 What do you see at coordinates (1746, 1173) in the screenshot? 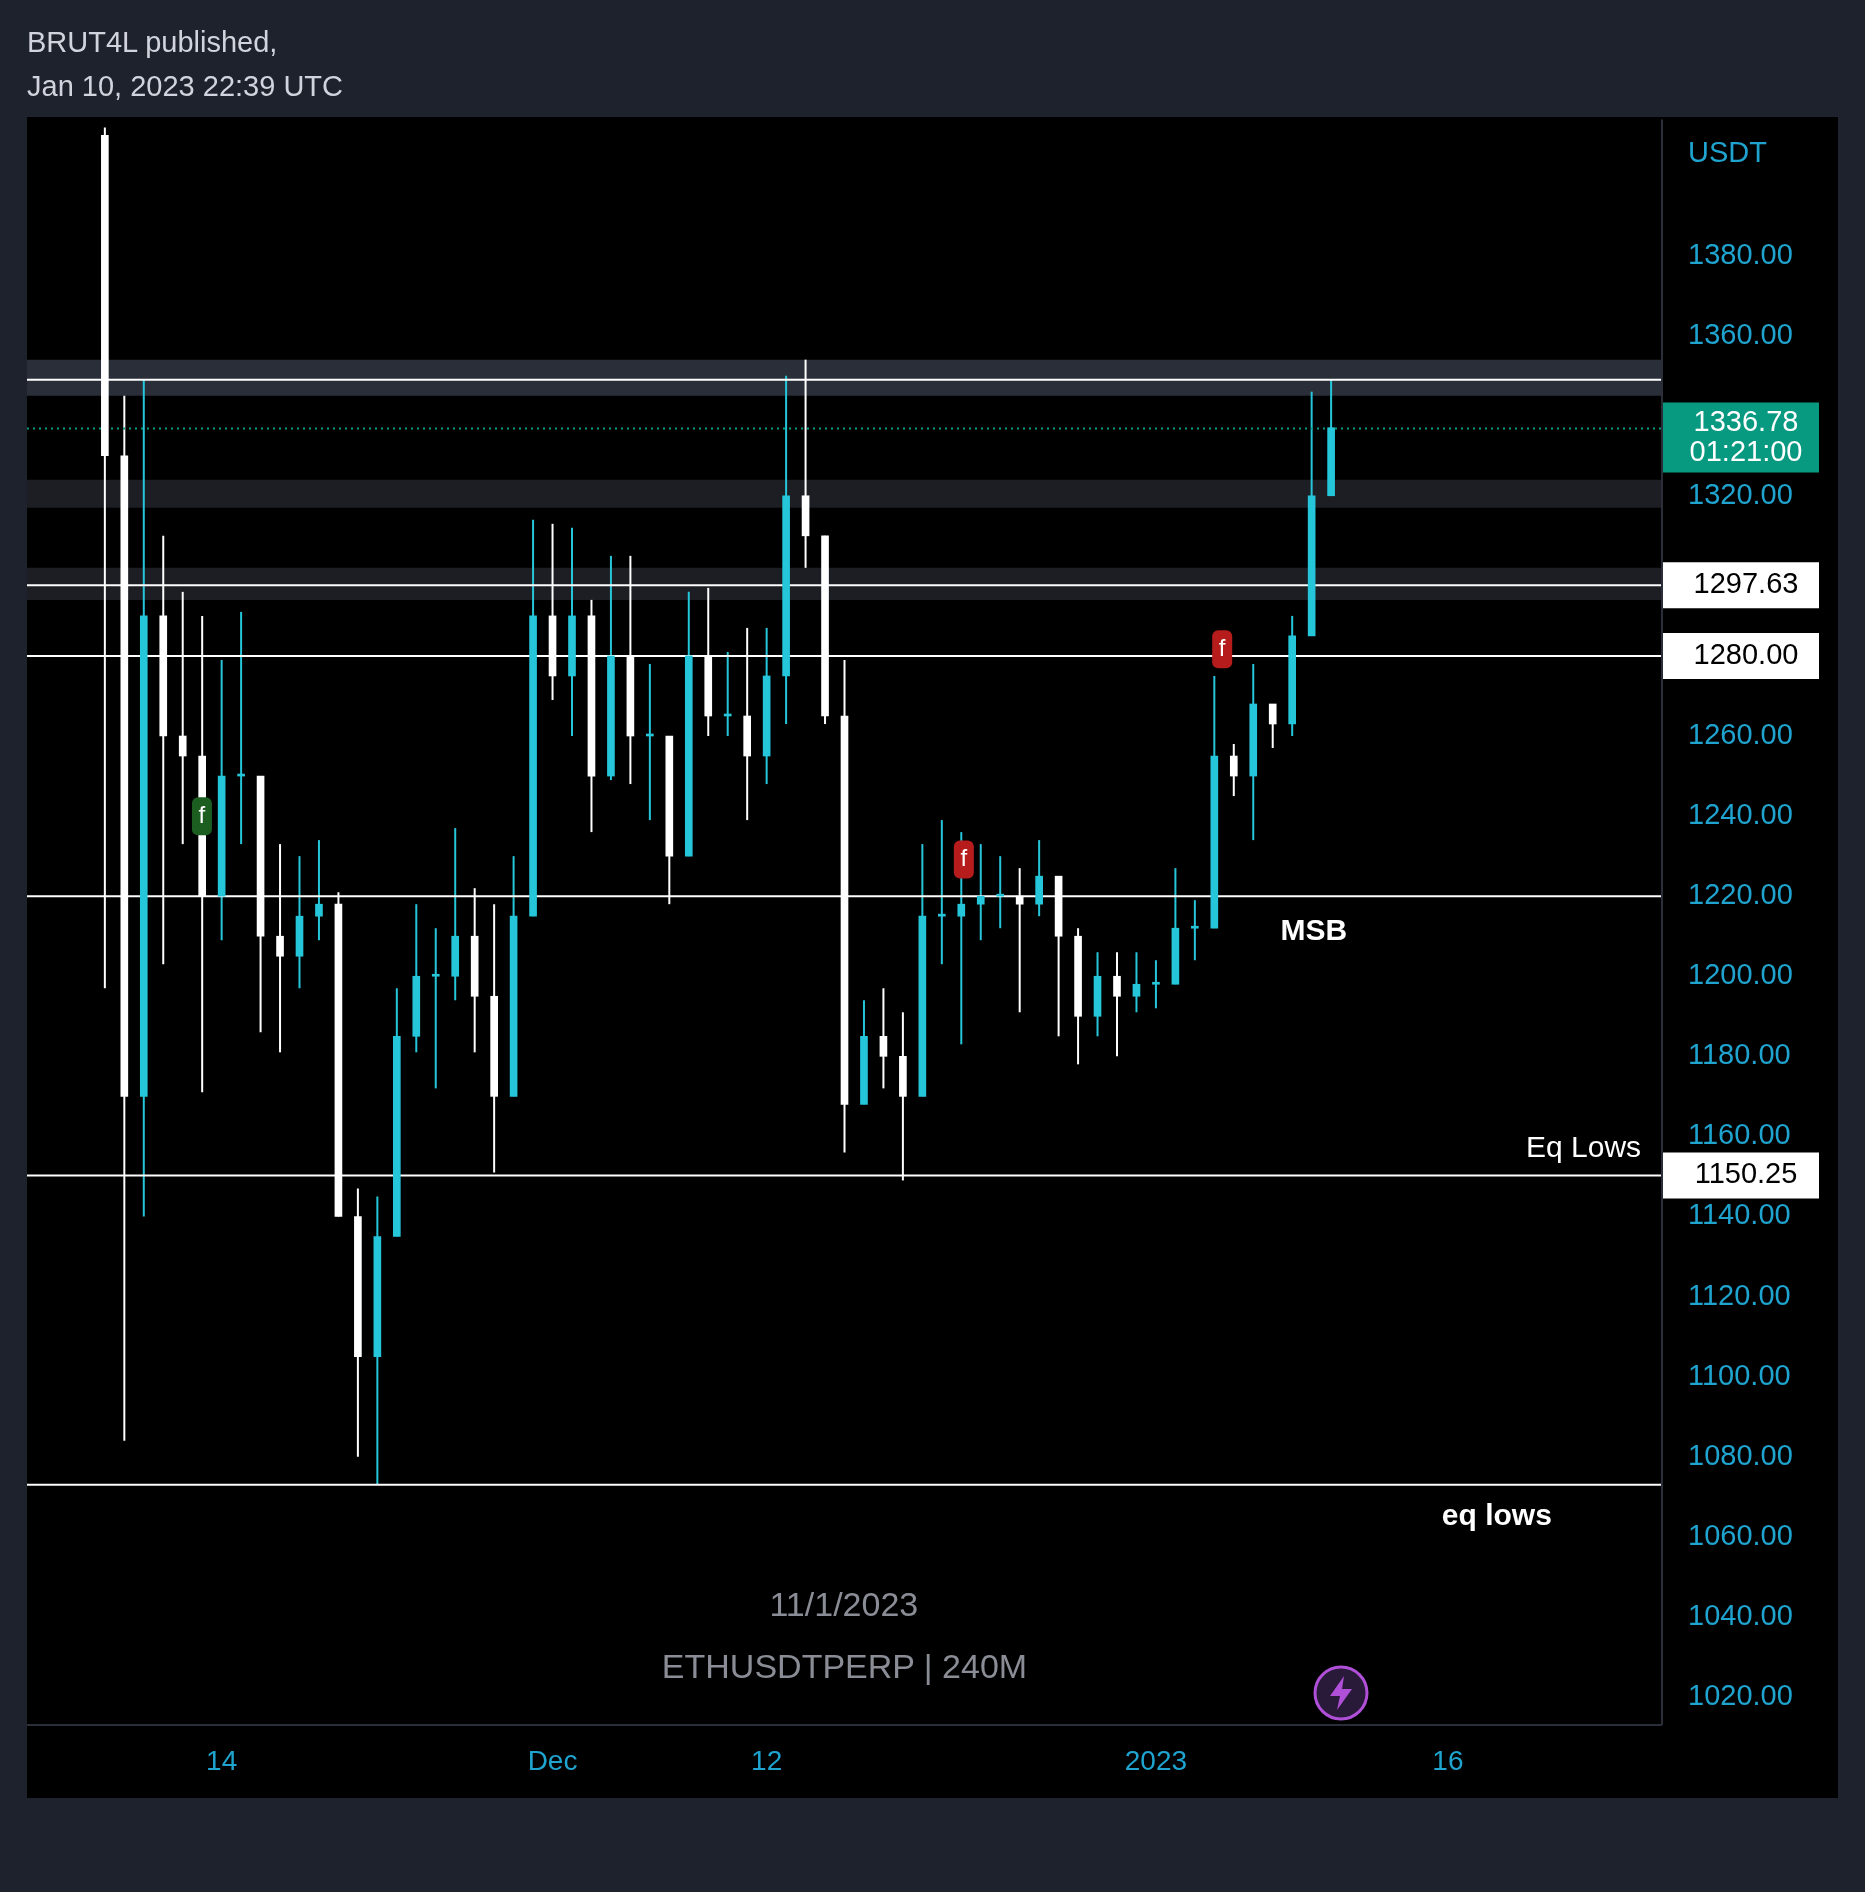
I see `ref-line-label: 1150.25` at bounding box center [1746, 1173].